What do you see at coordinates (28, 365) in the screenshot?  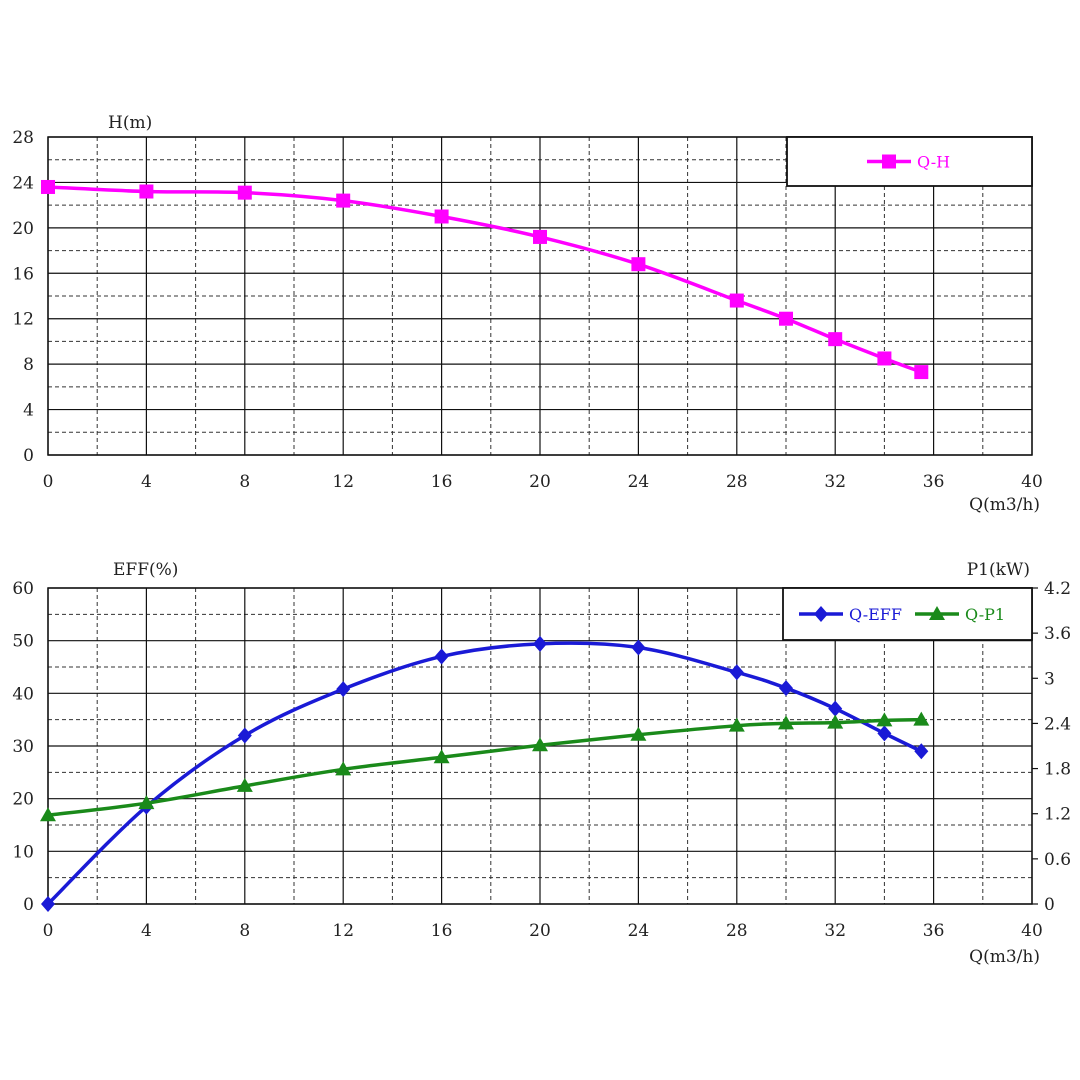 I see `y-tick-label: 8` at bounding box center [28, 365].